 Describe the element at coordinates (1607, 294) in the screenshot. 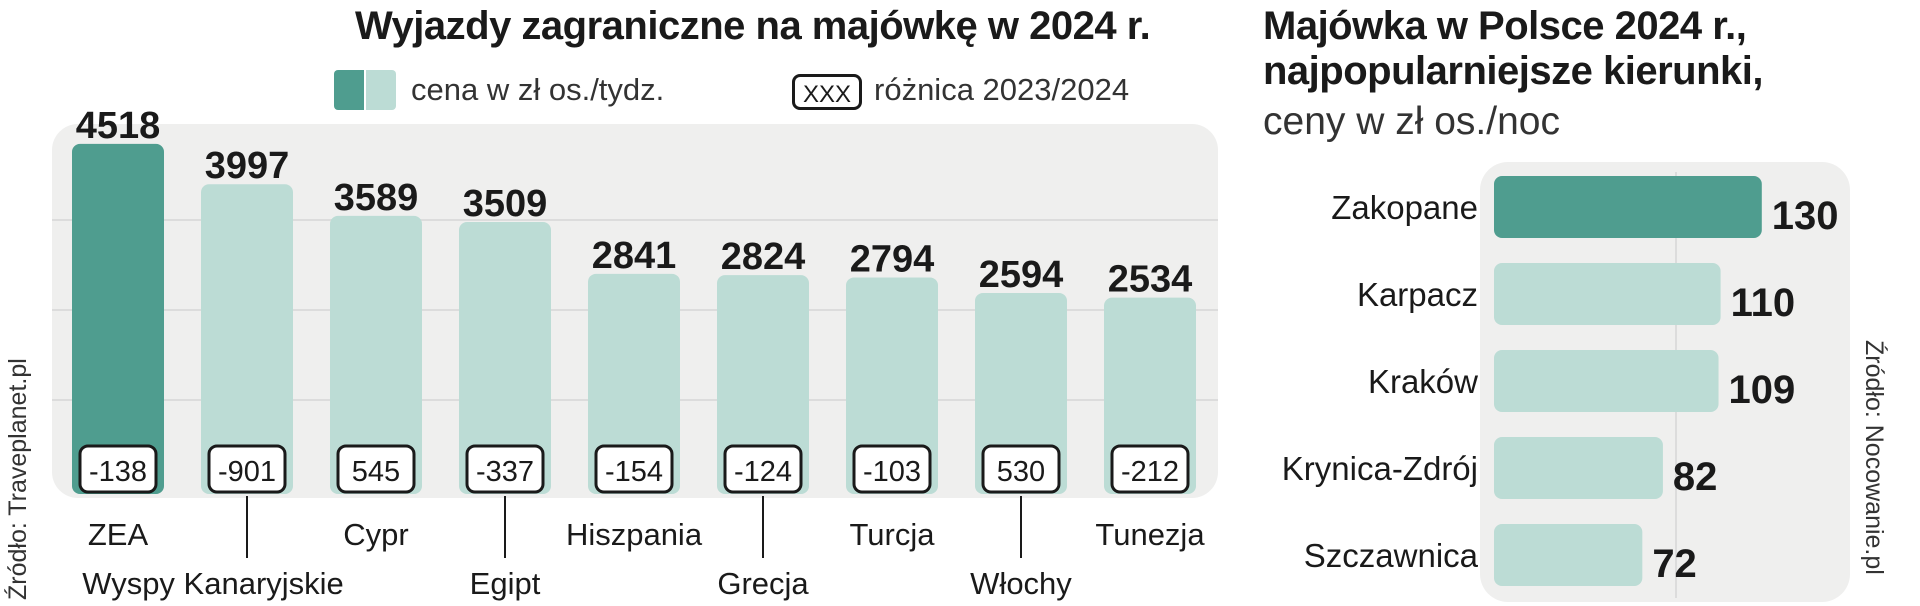

I see `hbar-karpacz` at that location.